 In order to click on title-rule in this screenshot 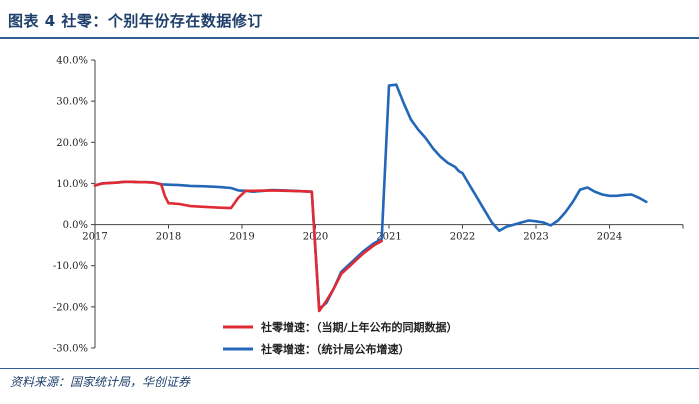, I will do `click(349, 38)`.